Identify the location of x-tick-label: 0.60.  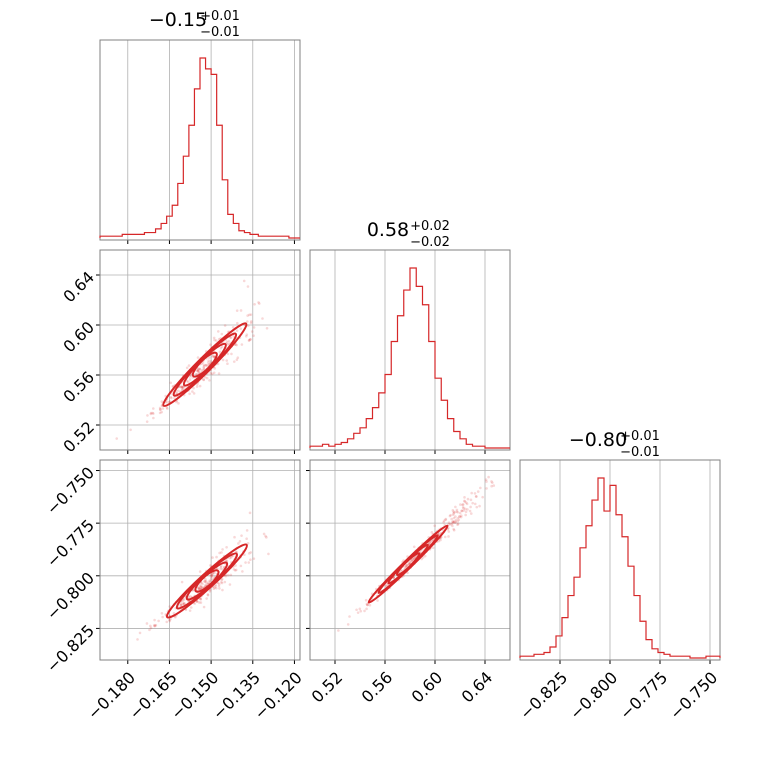
(427, 687).